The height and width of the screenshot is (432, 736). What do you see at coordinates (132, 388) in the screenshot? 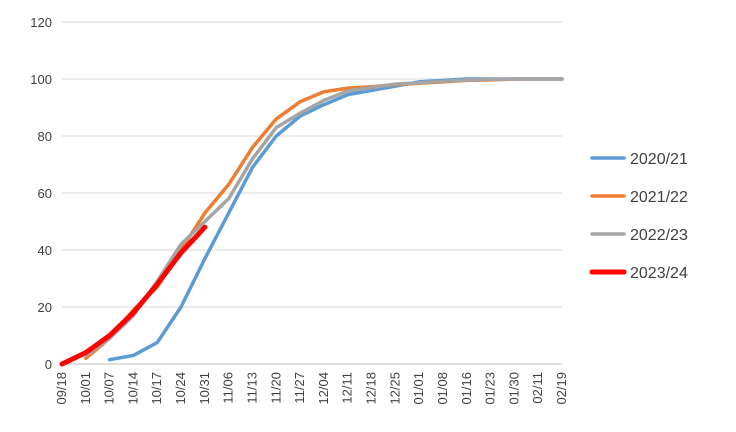
I see `x-tick-label: 10/14` at bounding box center [132, 388].